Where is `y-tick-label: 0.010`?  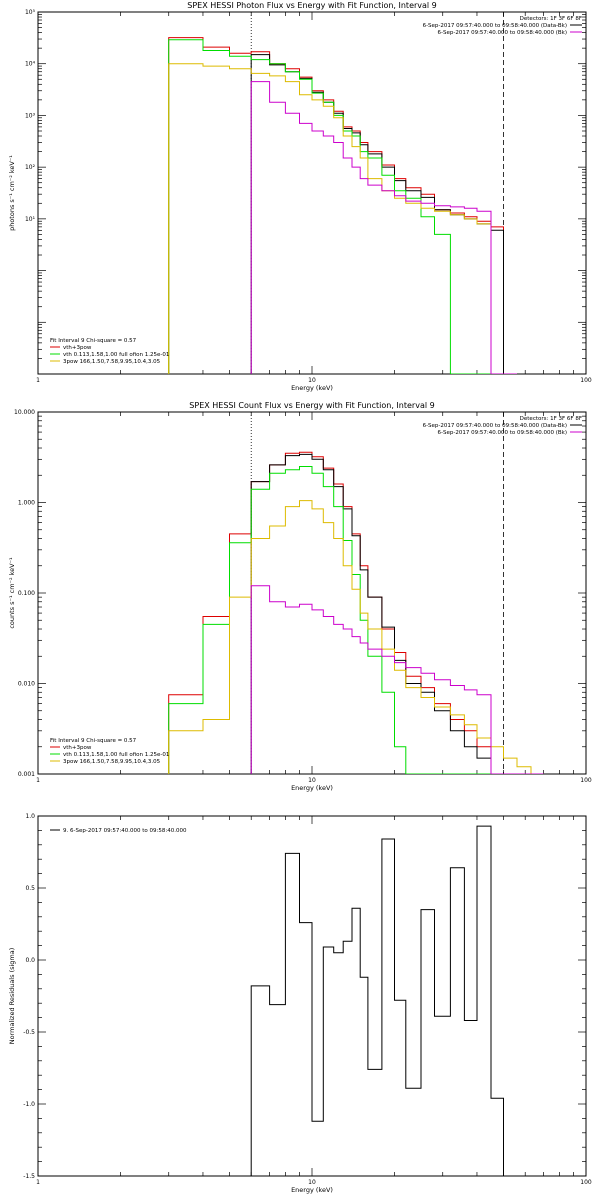 y-tick-label: 0.010 is located at coordinates (26, 684).